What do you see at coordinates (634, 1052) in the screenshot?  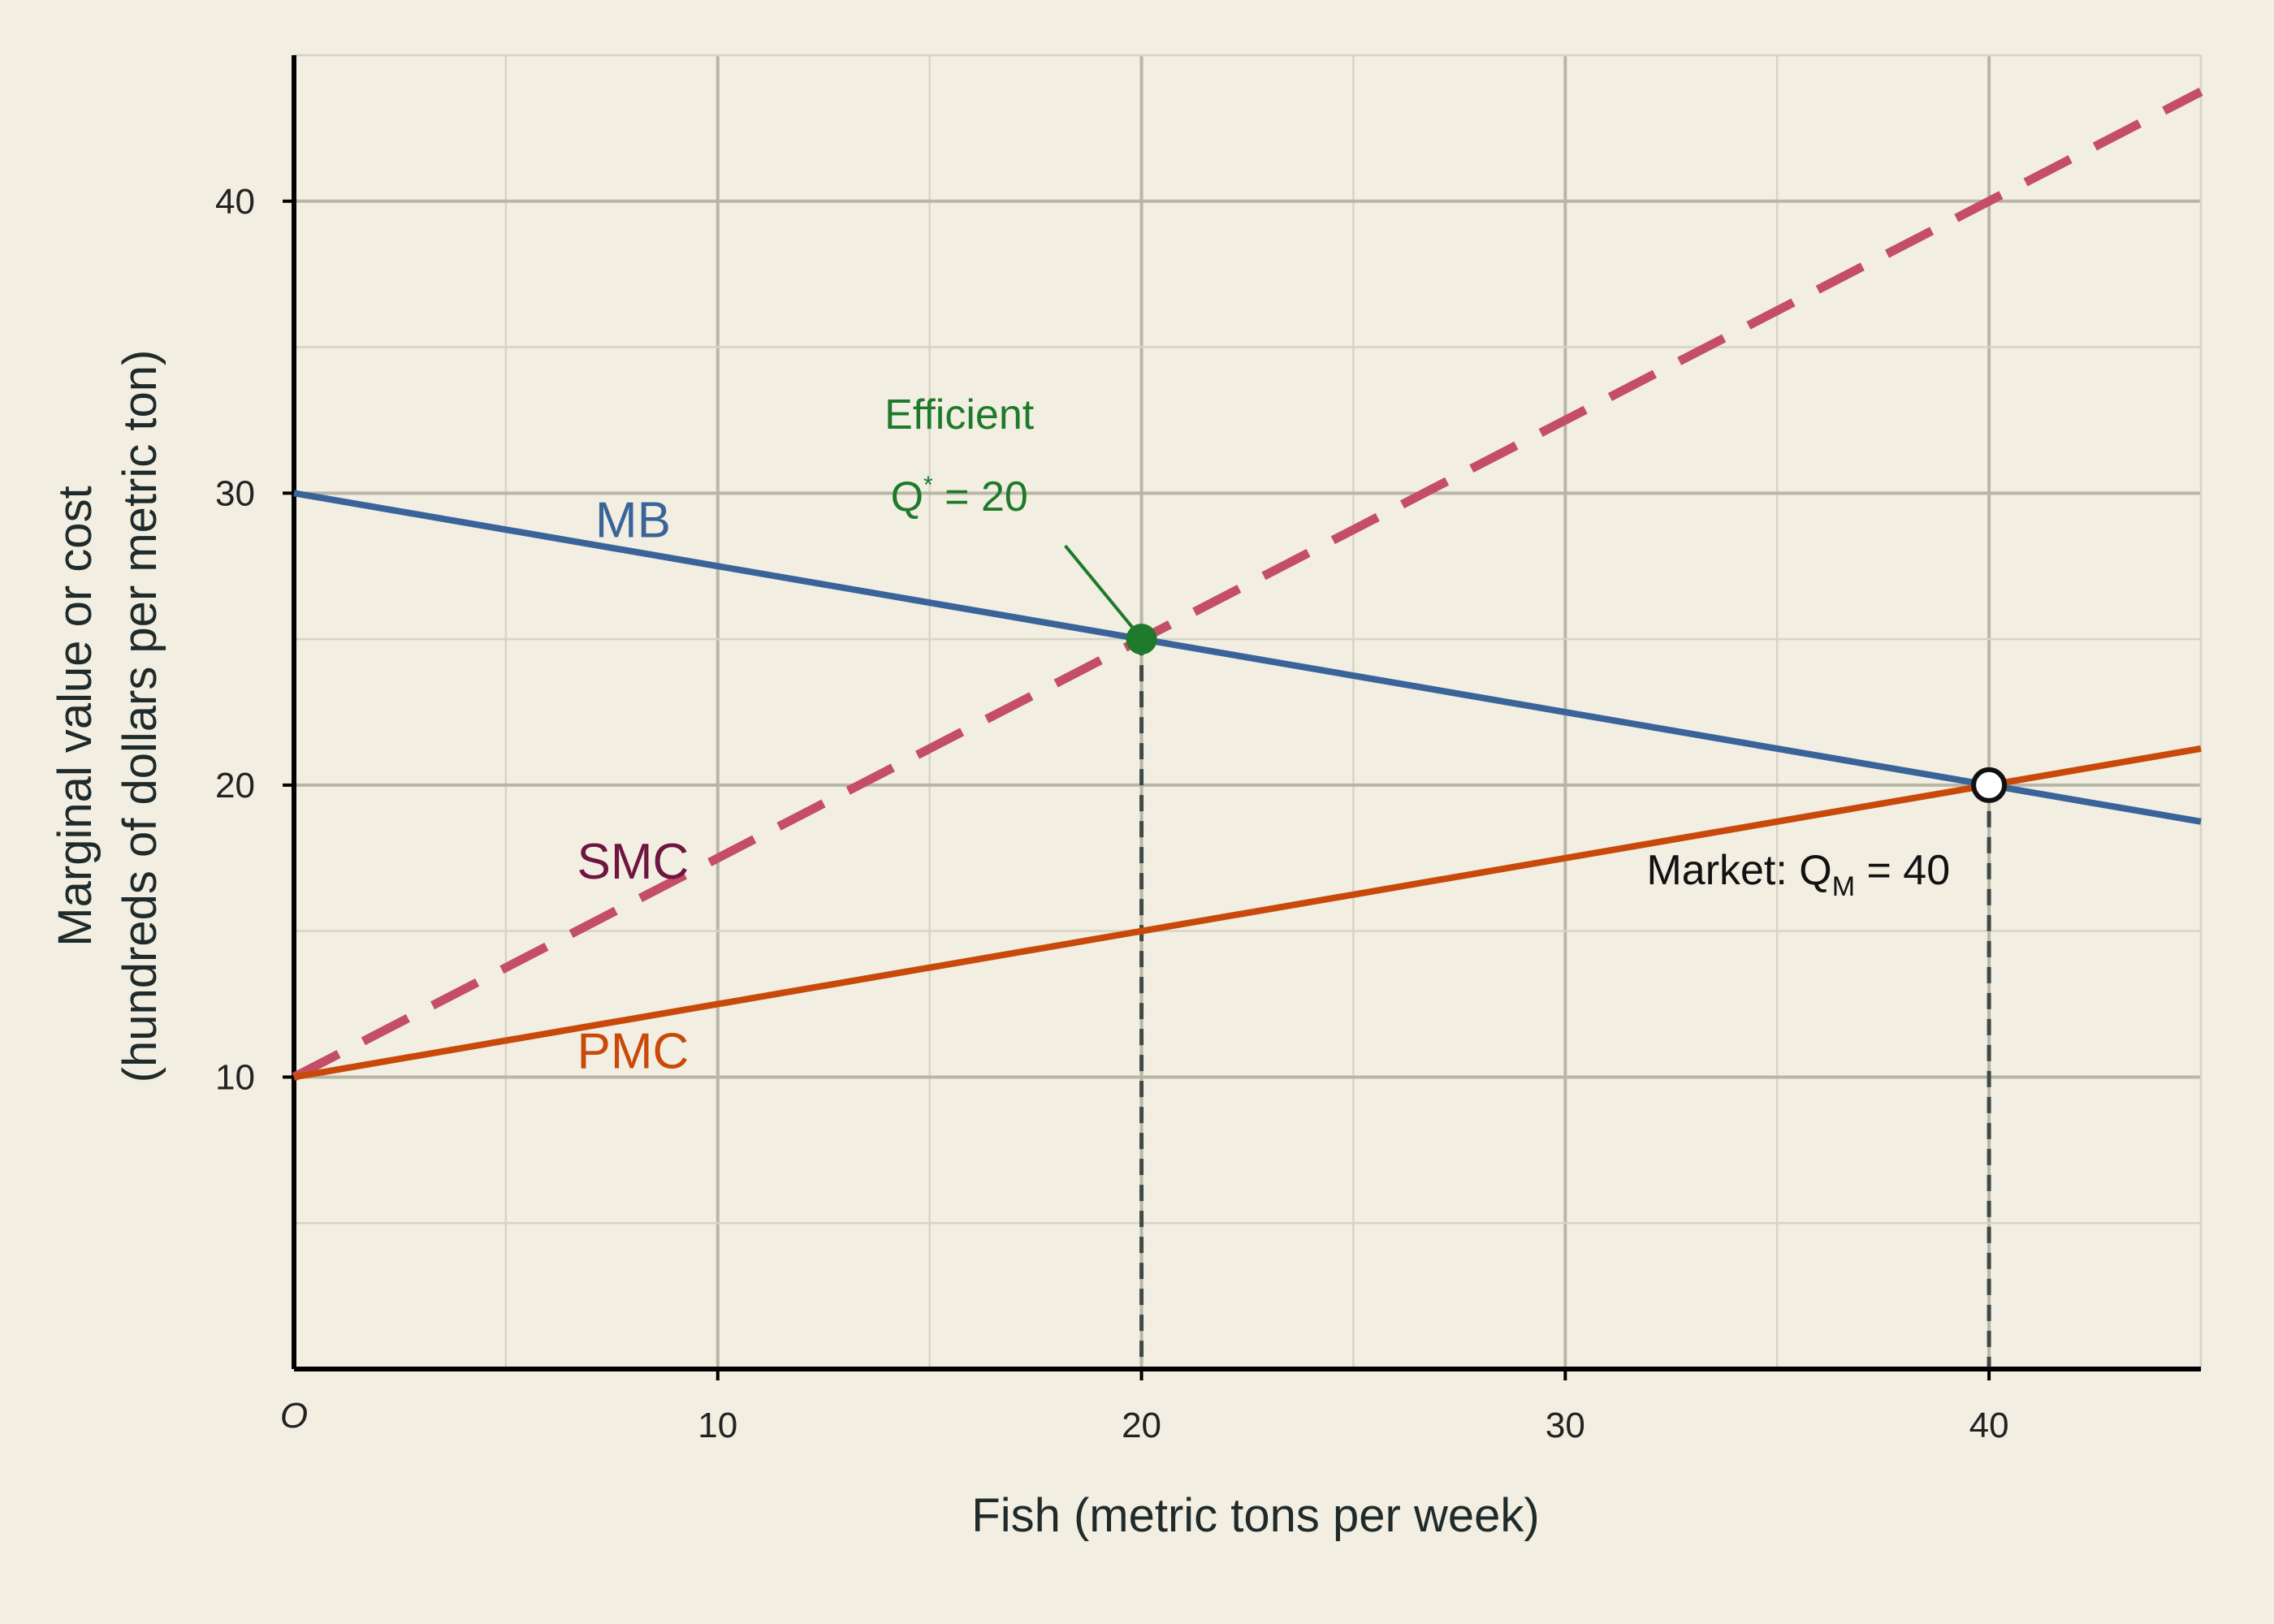 I see `series-label-pmc: PMC` at bounding box center [634, 1052].